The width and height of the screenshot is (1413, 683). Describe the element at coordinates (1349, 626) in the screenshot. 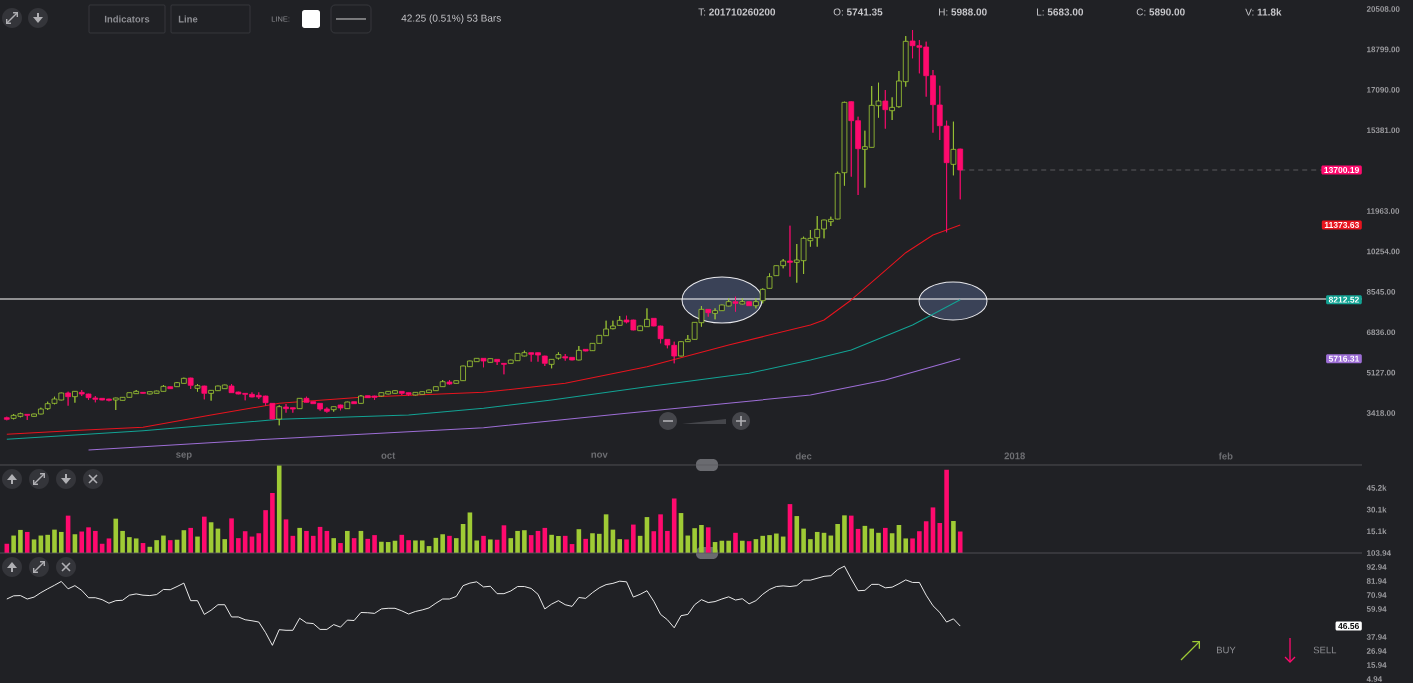

I see `annotation: 46.56` at that location.